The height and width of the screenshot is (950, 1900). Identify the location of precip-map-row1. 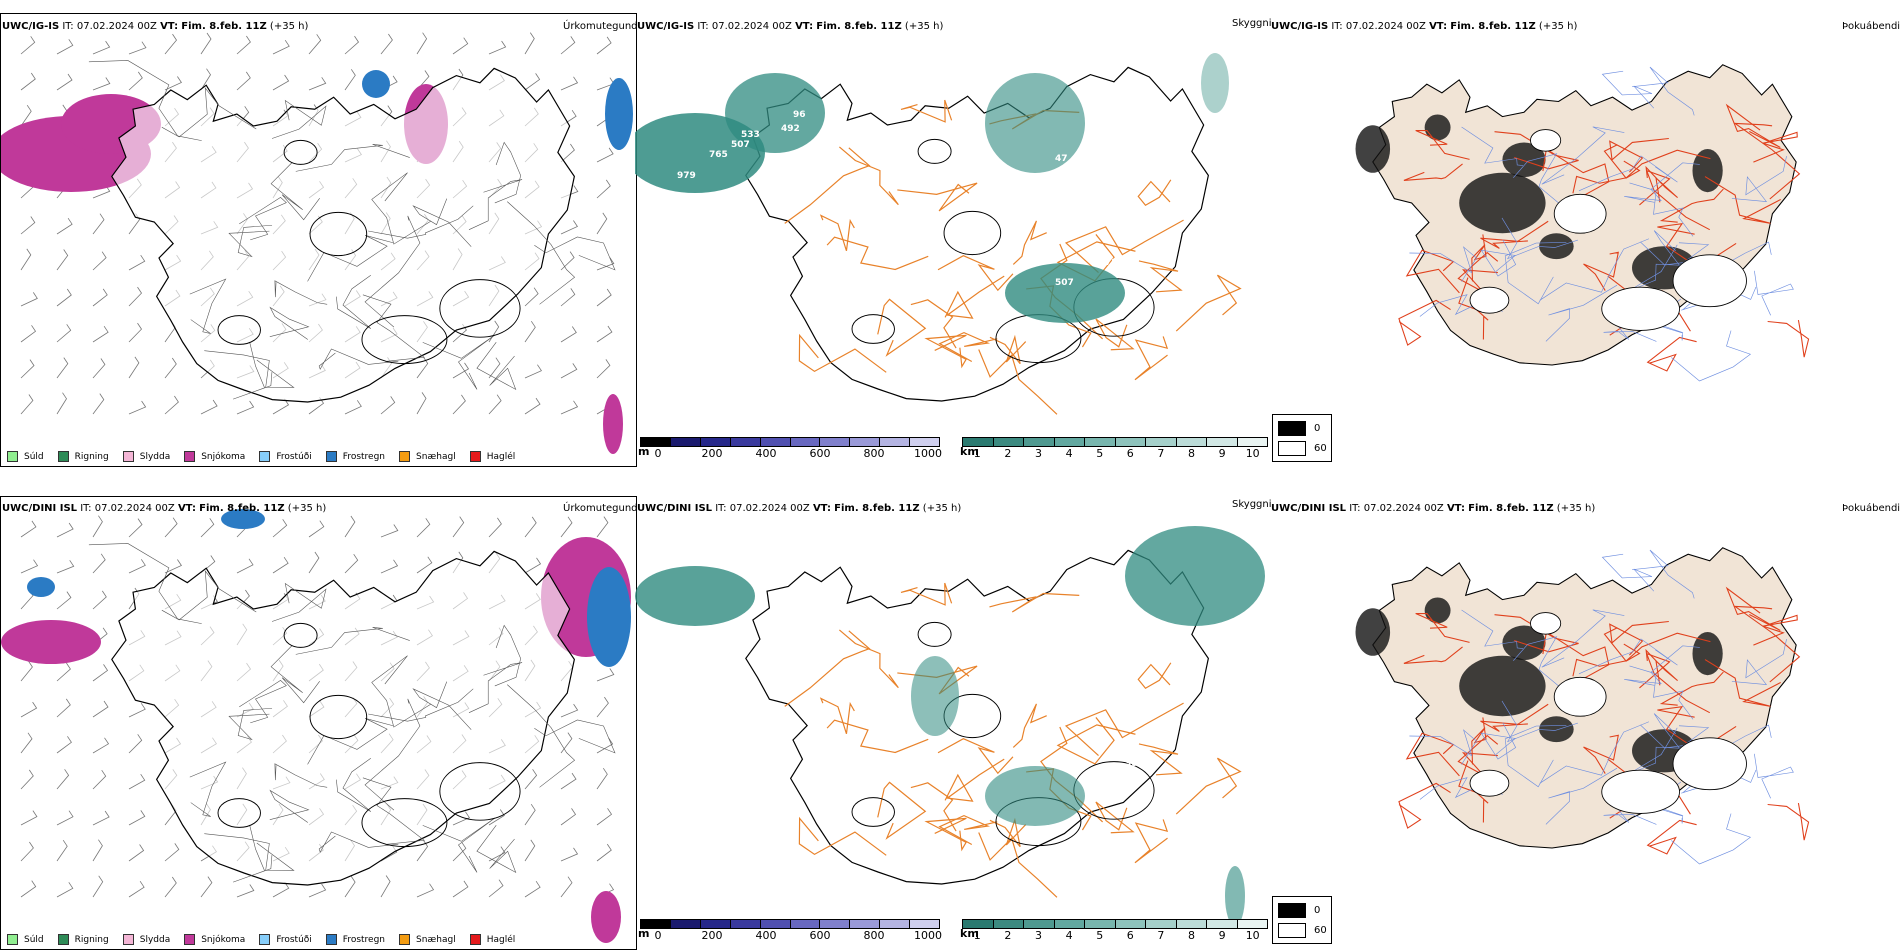
(317, 243).